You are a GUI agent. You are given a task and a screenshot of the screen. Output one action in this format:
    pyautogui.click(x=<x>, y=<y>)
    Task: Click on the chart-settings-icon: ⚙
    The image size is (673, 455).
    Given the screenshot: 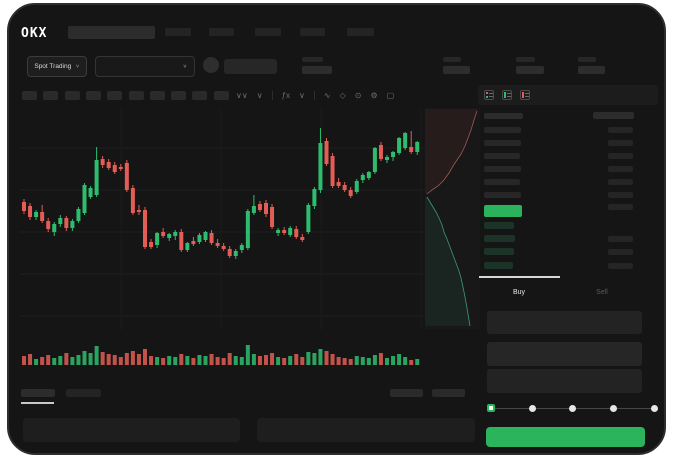 What is the action you would take?
    pyautogui.click(x=374, y=95)
    